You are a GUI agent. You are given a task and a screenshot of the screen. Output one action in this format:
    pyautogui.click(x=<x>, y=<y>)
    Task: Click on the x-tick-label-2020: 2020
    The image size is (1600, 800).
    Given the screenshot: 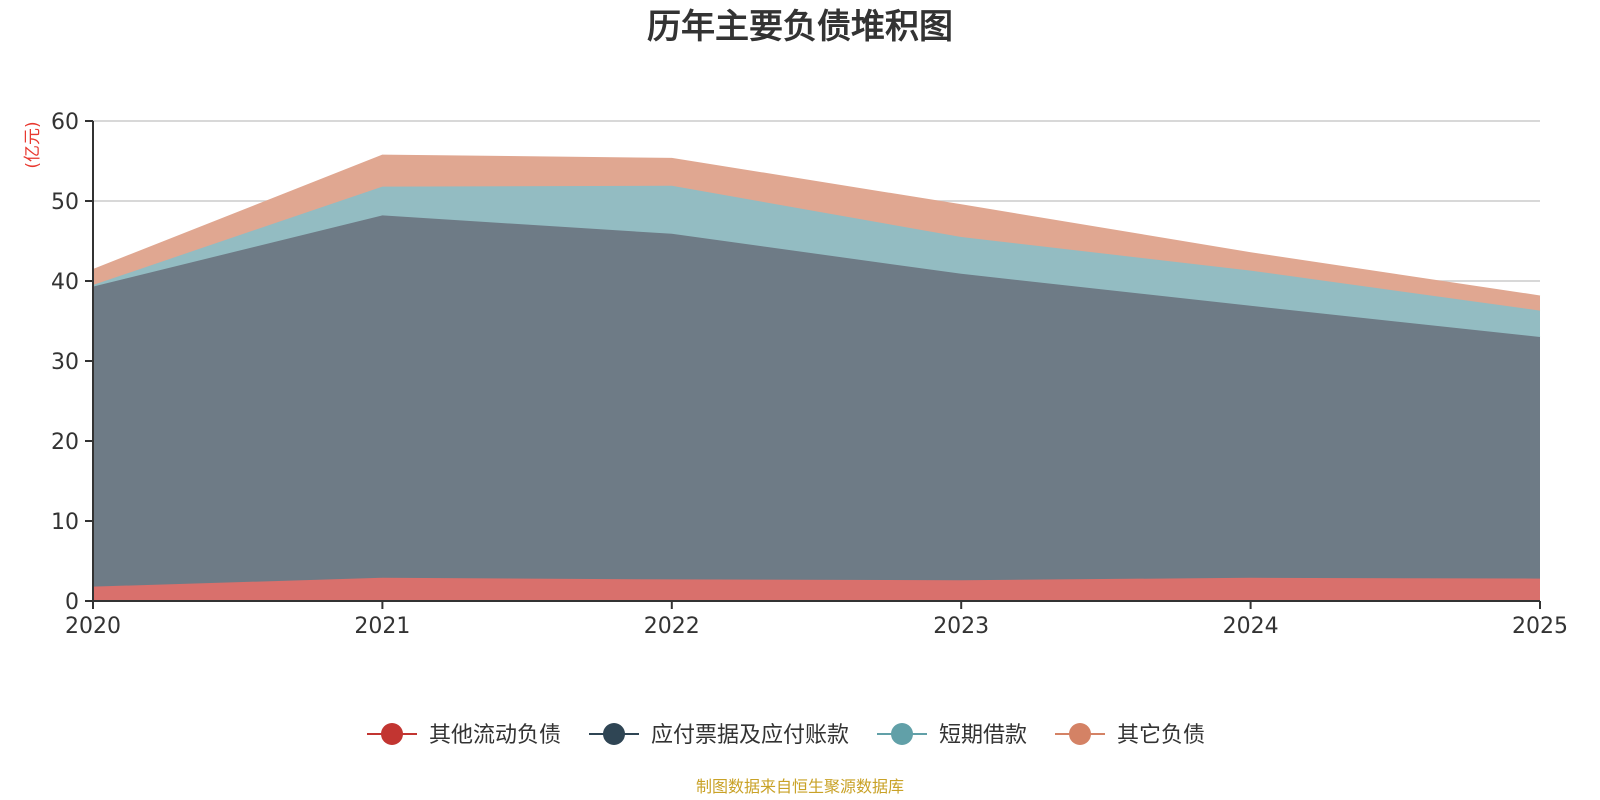 What is the action you would take?
    pyautogui.click(x=93, y=626)
    